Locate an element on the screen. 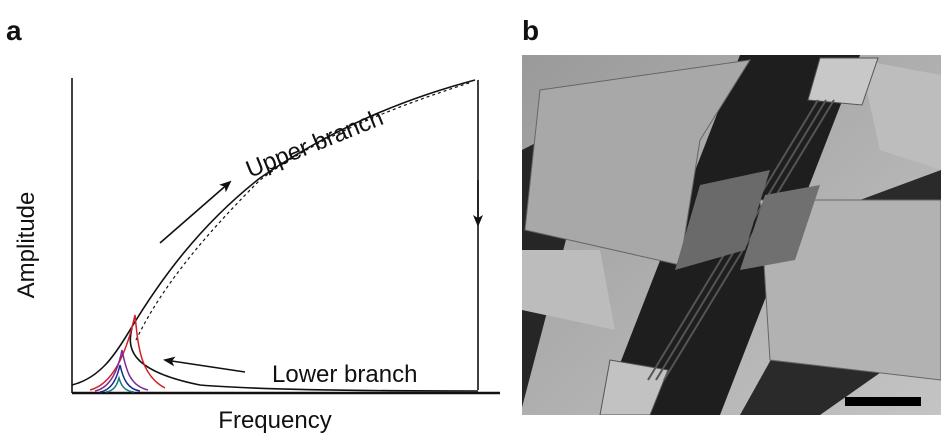 Image resolution: width=941 pixels, height=439 pixels. annotation: Upper branch is located at coordinates (314, 144).